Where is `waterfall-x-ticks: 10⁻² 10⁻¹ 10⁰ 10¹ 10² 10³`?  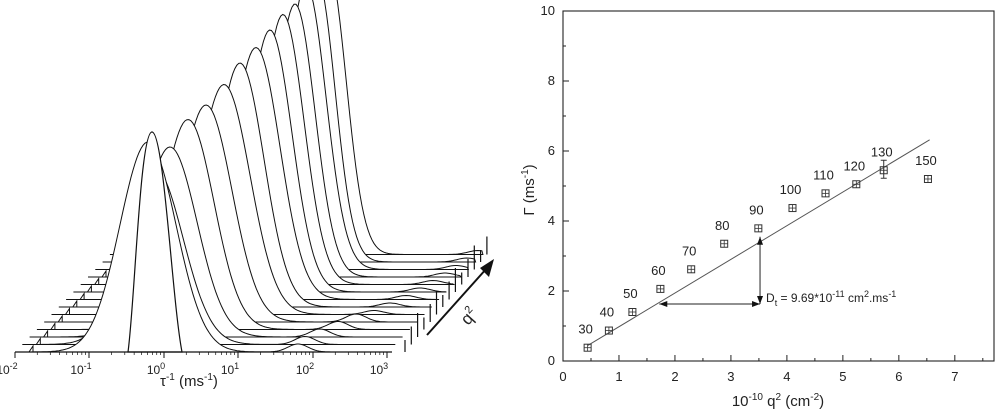
waterfall-x-ticks: 10⁻² 10⁻¹ 10⁰ 10¹ 10² 10³ is located at coordinates (194, 364).